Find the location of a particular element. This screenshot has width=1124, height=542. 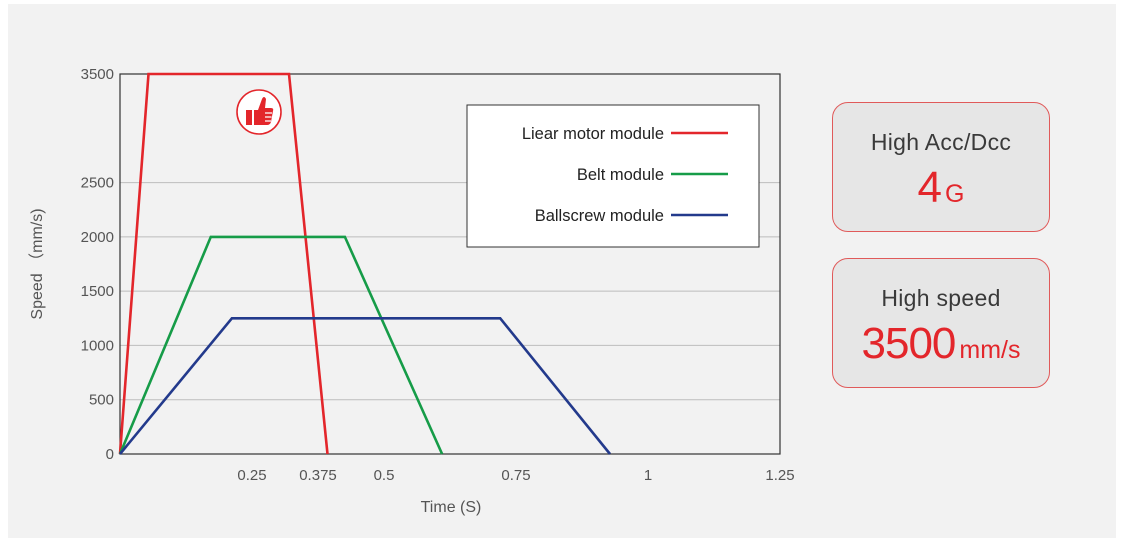

card-value: 3500 mm/s is located at coordinates (941, 349).